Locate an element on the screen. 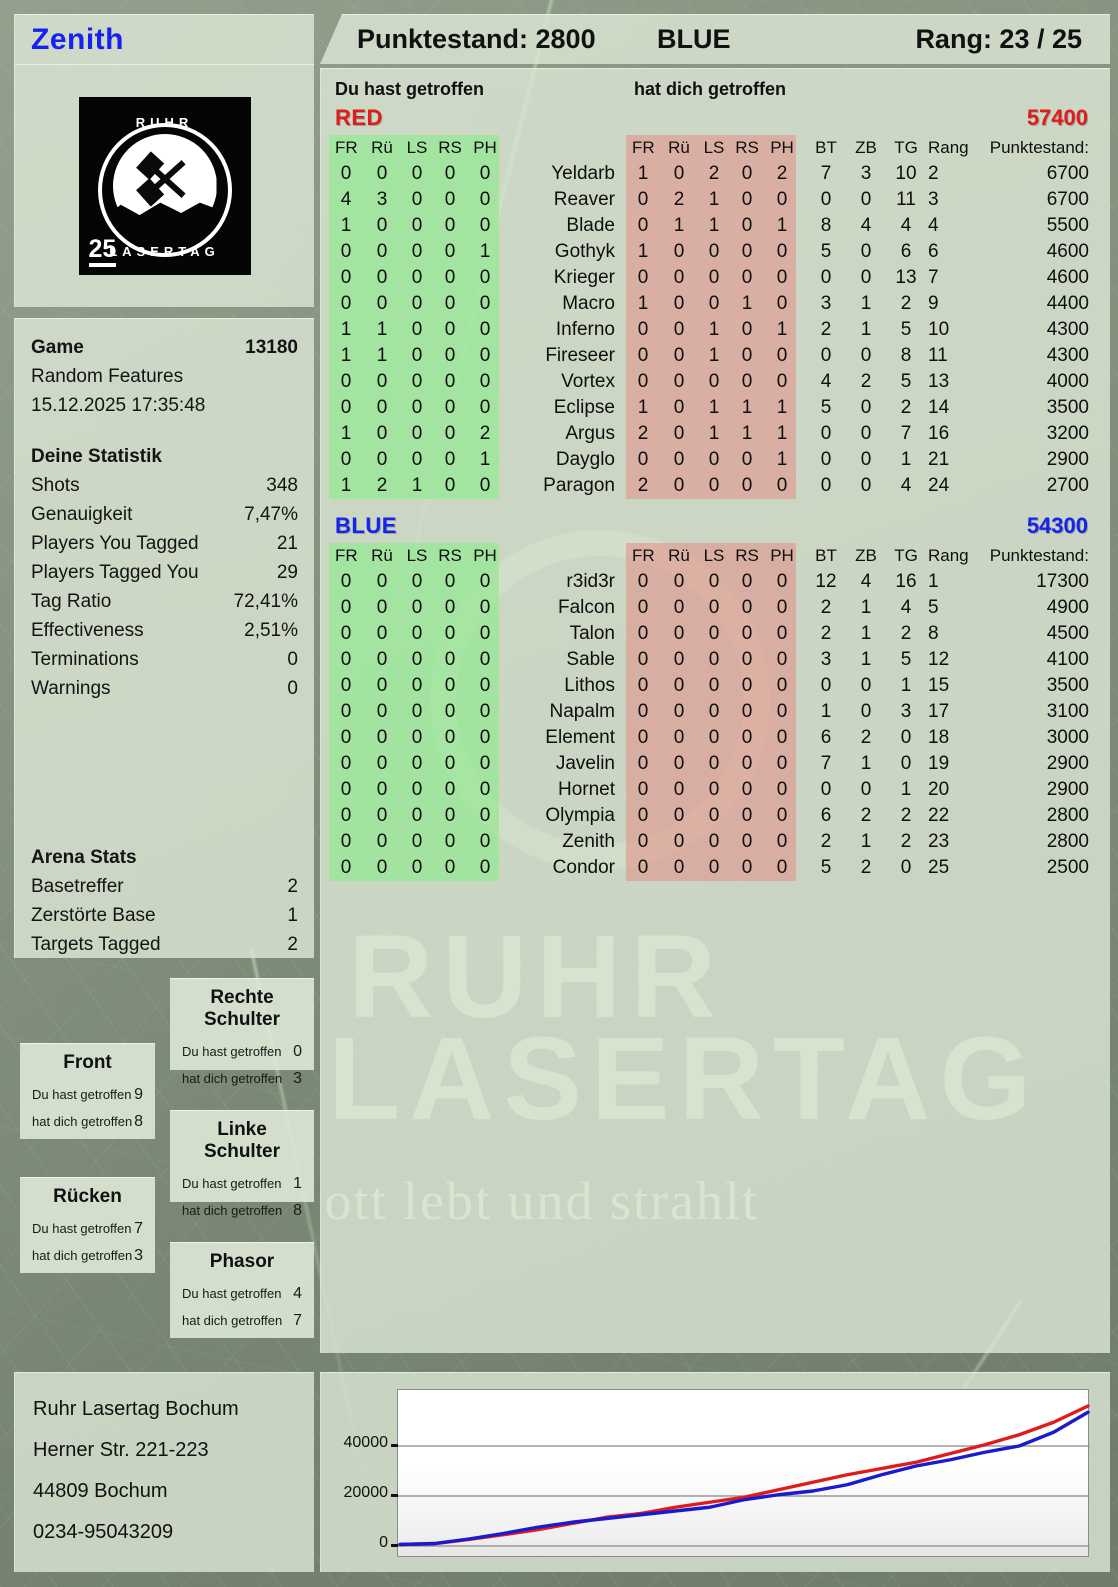 Image resolution: width=1118 pixels, height=1587 pixels. zone-hit-label: Du hast getroffen is located at coordinates (232, 1293).